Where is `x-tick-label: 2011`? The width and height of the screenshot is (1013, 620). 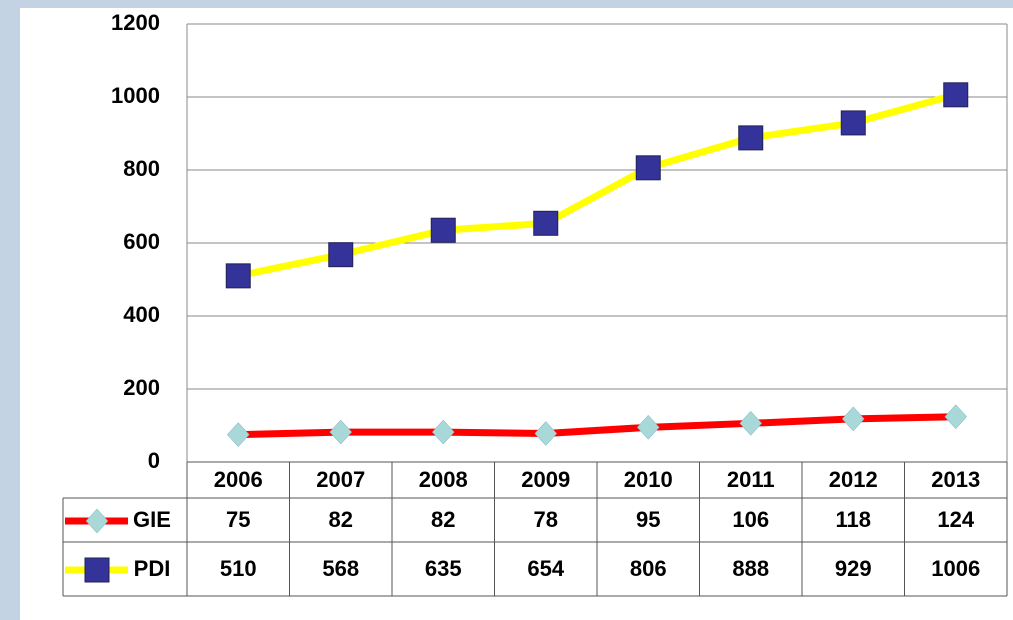 x-tick-label: 2011 is located at coordinates (751, 479).